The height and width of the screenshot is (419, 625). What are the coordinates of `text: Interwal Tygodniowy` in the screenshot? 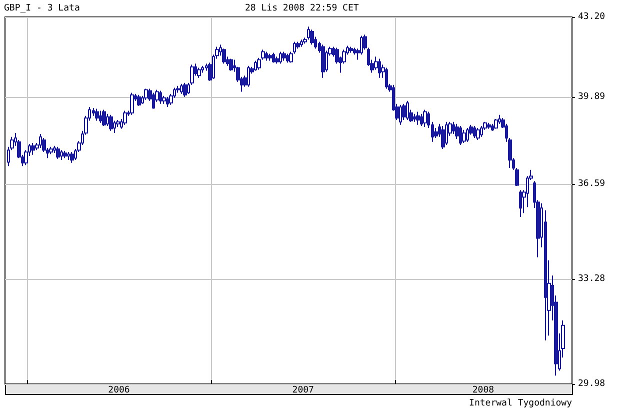 It's located at (521, 403).